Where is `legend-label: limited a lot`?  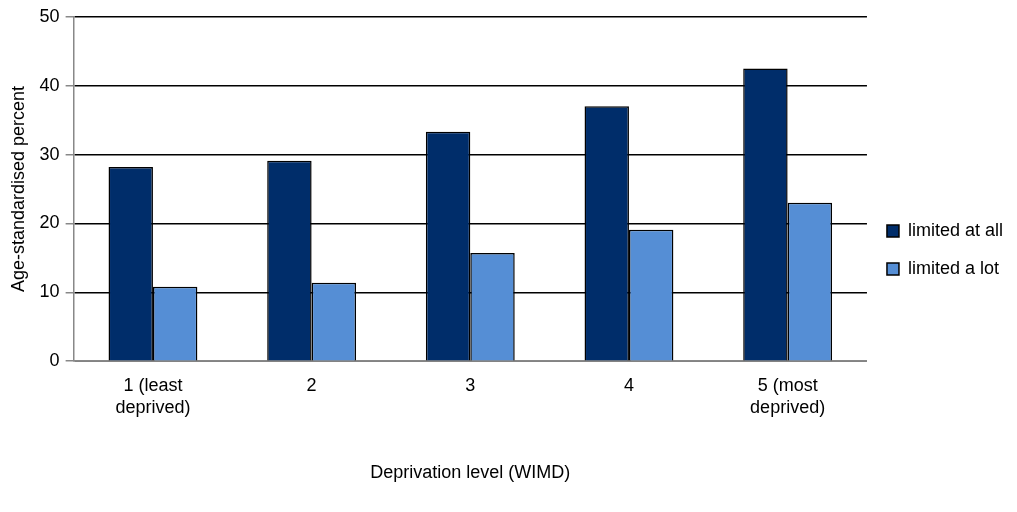
legend-label: limited a lot is located at coordinates (953, 267).